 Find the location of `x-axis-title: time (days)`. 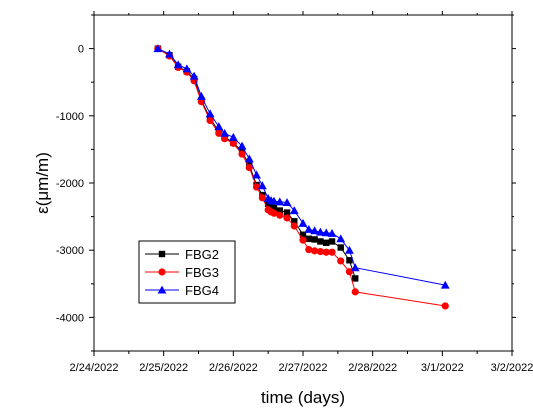

x-axis-title: time (days) is located at coordinates (303, 397).